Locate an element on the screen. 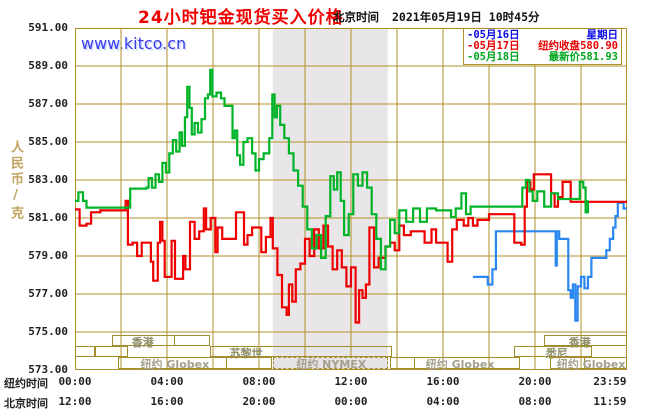 This screenshot has width=647, height=419. x-tick-label: 11:59 is located at coordinates (610, 401).